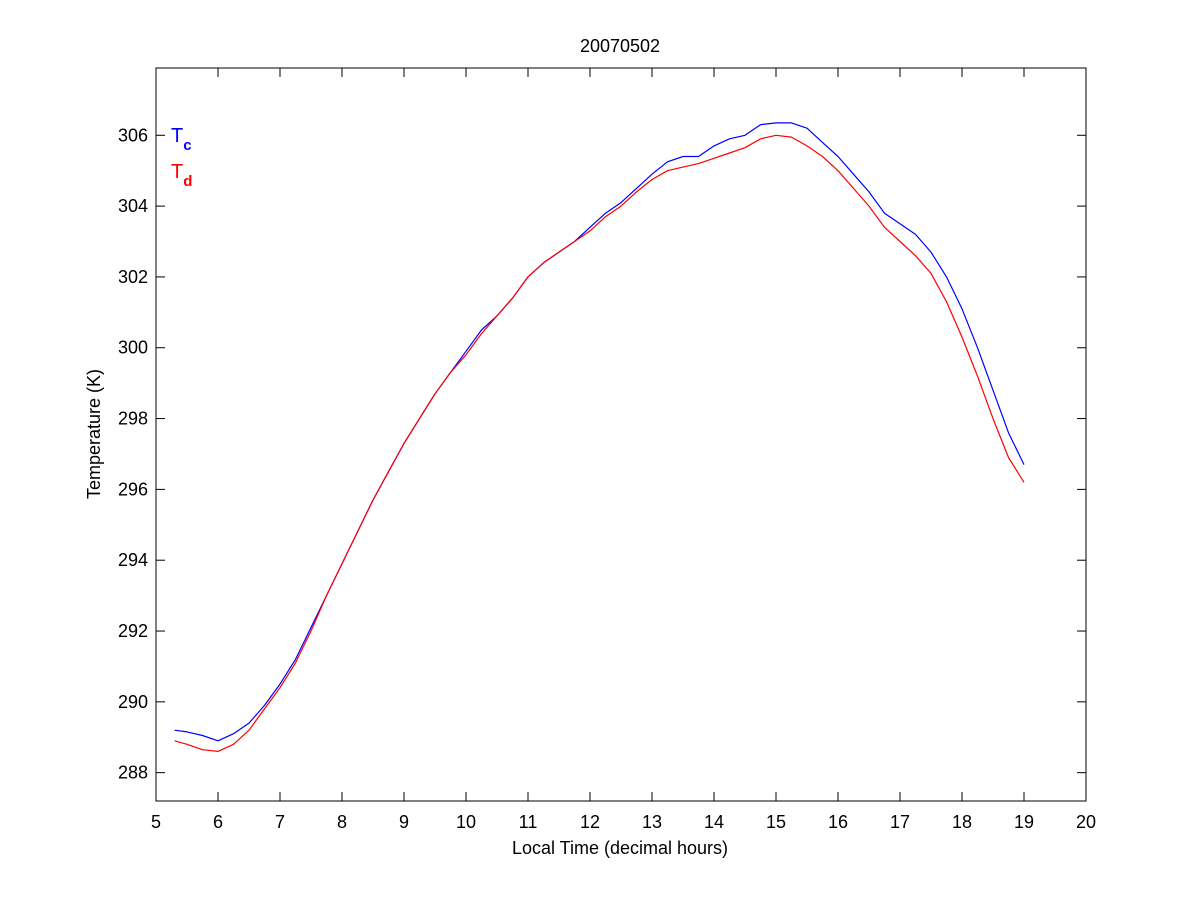 This screenshot has height=900, width=1200. Describe the element at coordinates (404, 822) in the screenshot. I see `x-tick-label: 9` at that location.